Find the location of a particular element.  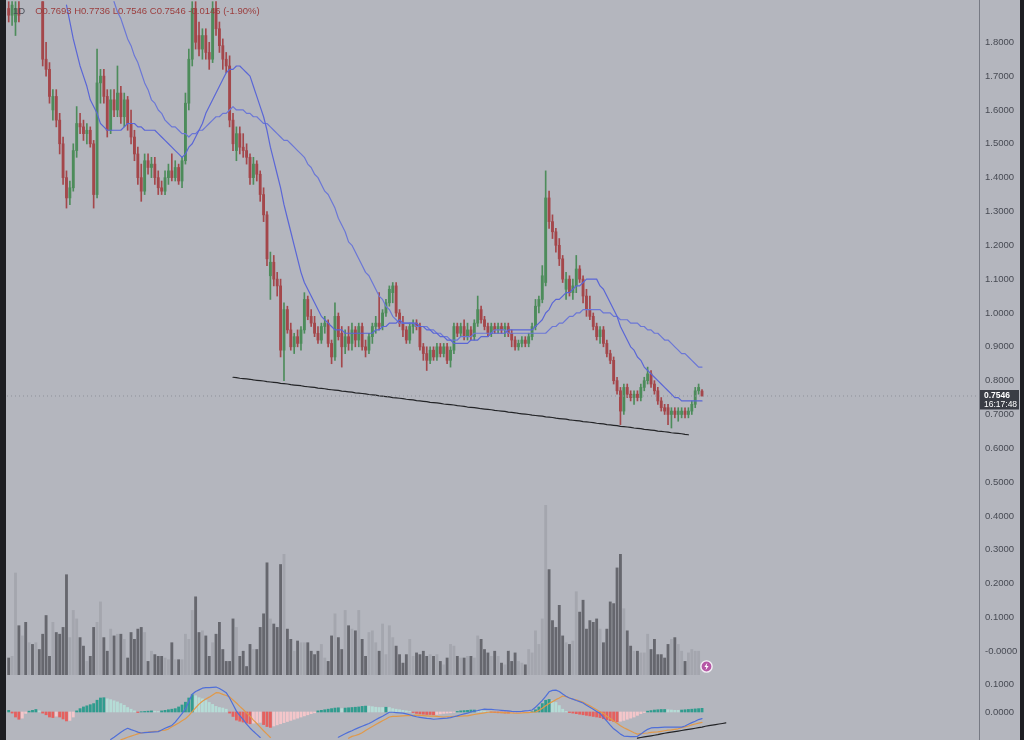

y-tick-label: 1.0000 is located at coordinates (1000, 312).